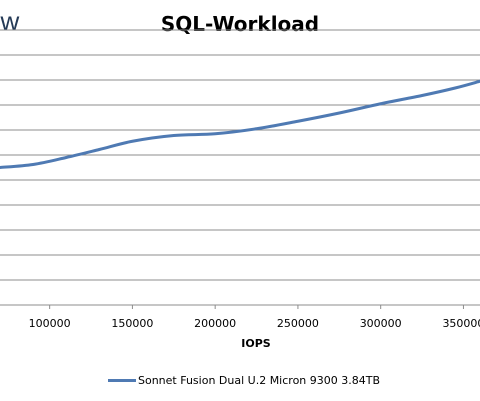 This screenshot has width=480, height=401. What do you see at coordinates (10, 21) in the screenshot?
I see `brand-logo-text: ew` at bounding box center [10, 21].